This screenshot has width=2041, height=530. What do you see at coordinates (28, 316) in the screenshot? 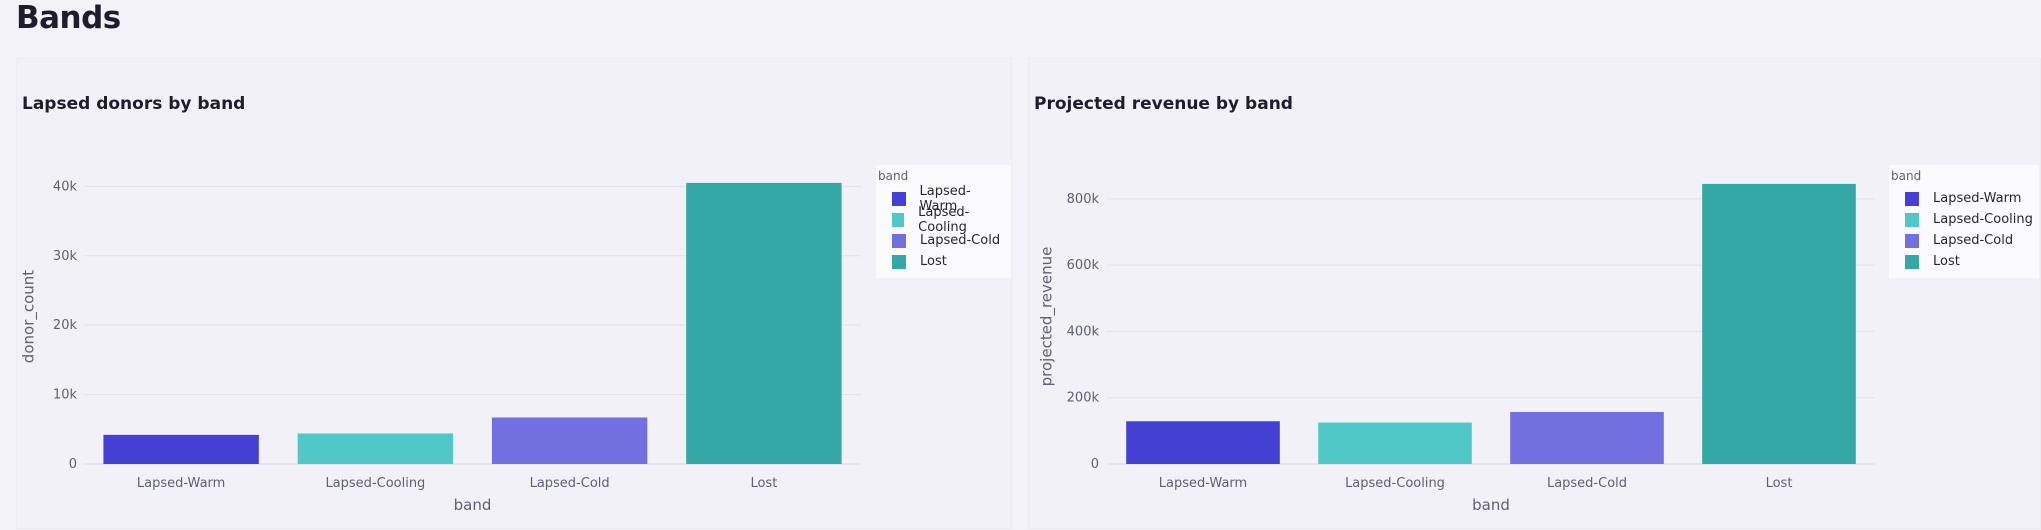
I see `y-axis-title: donor_count` at bounding box center [28, 316].